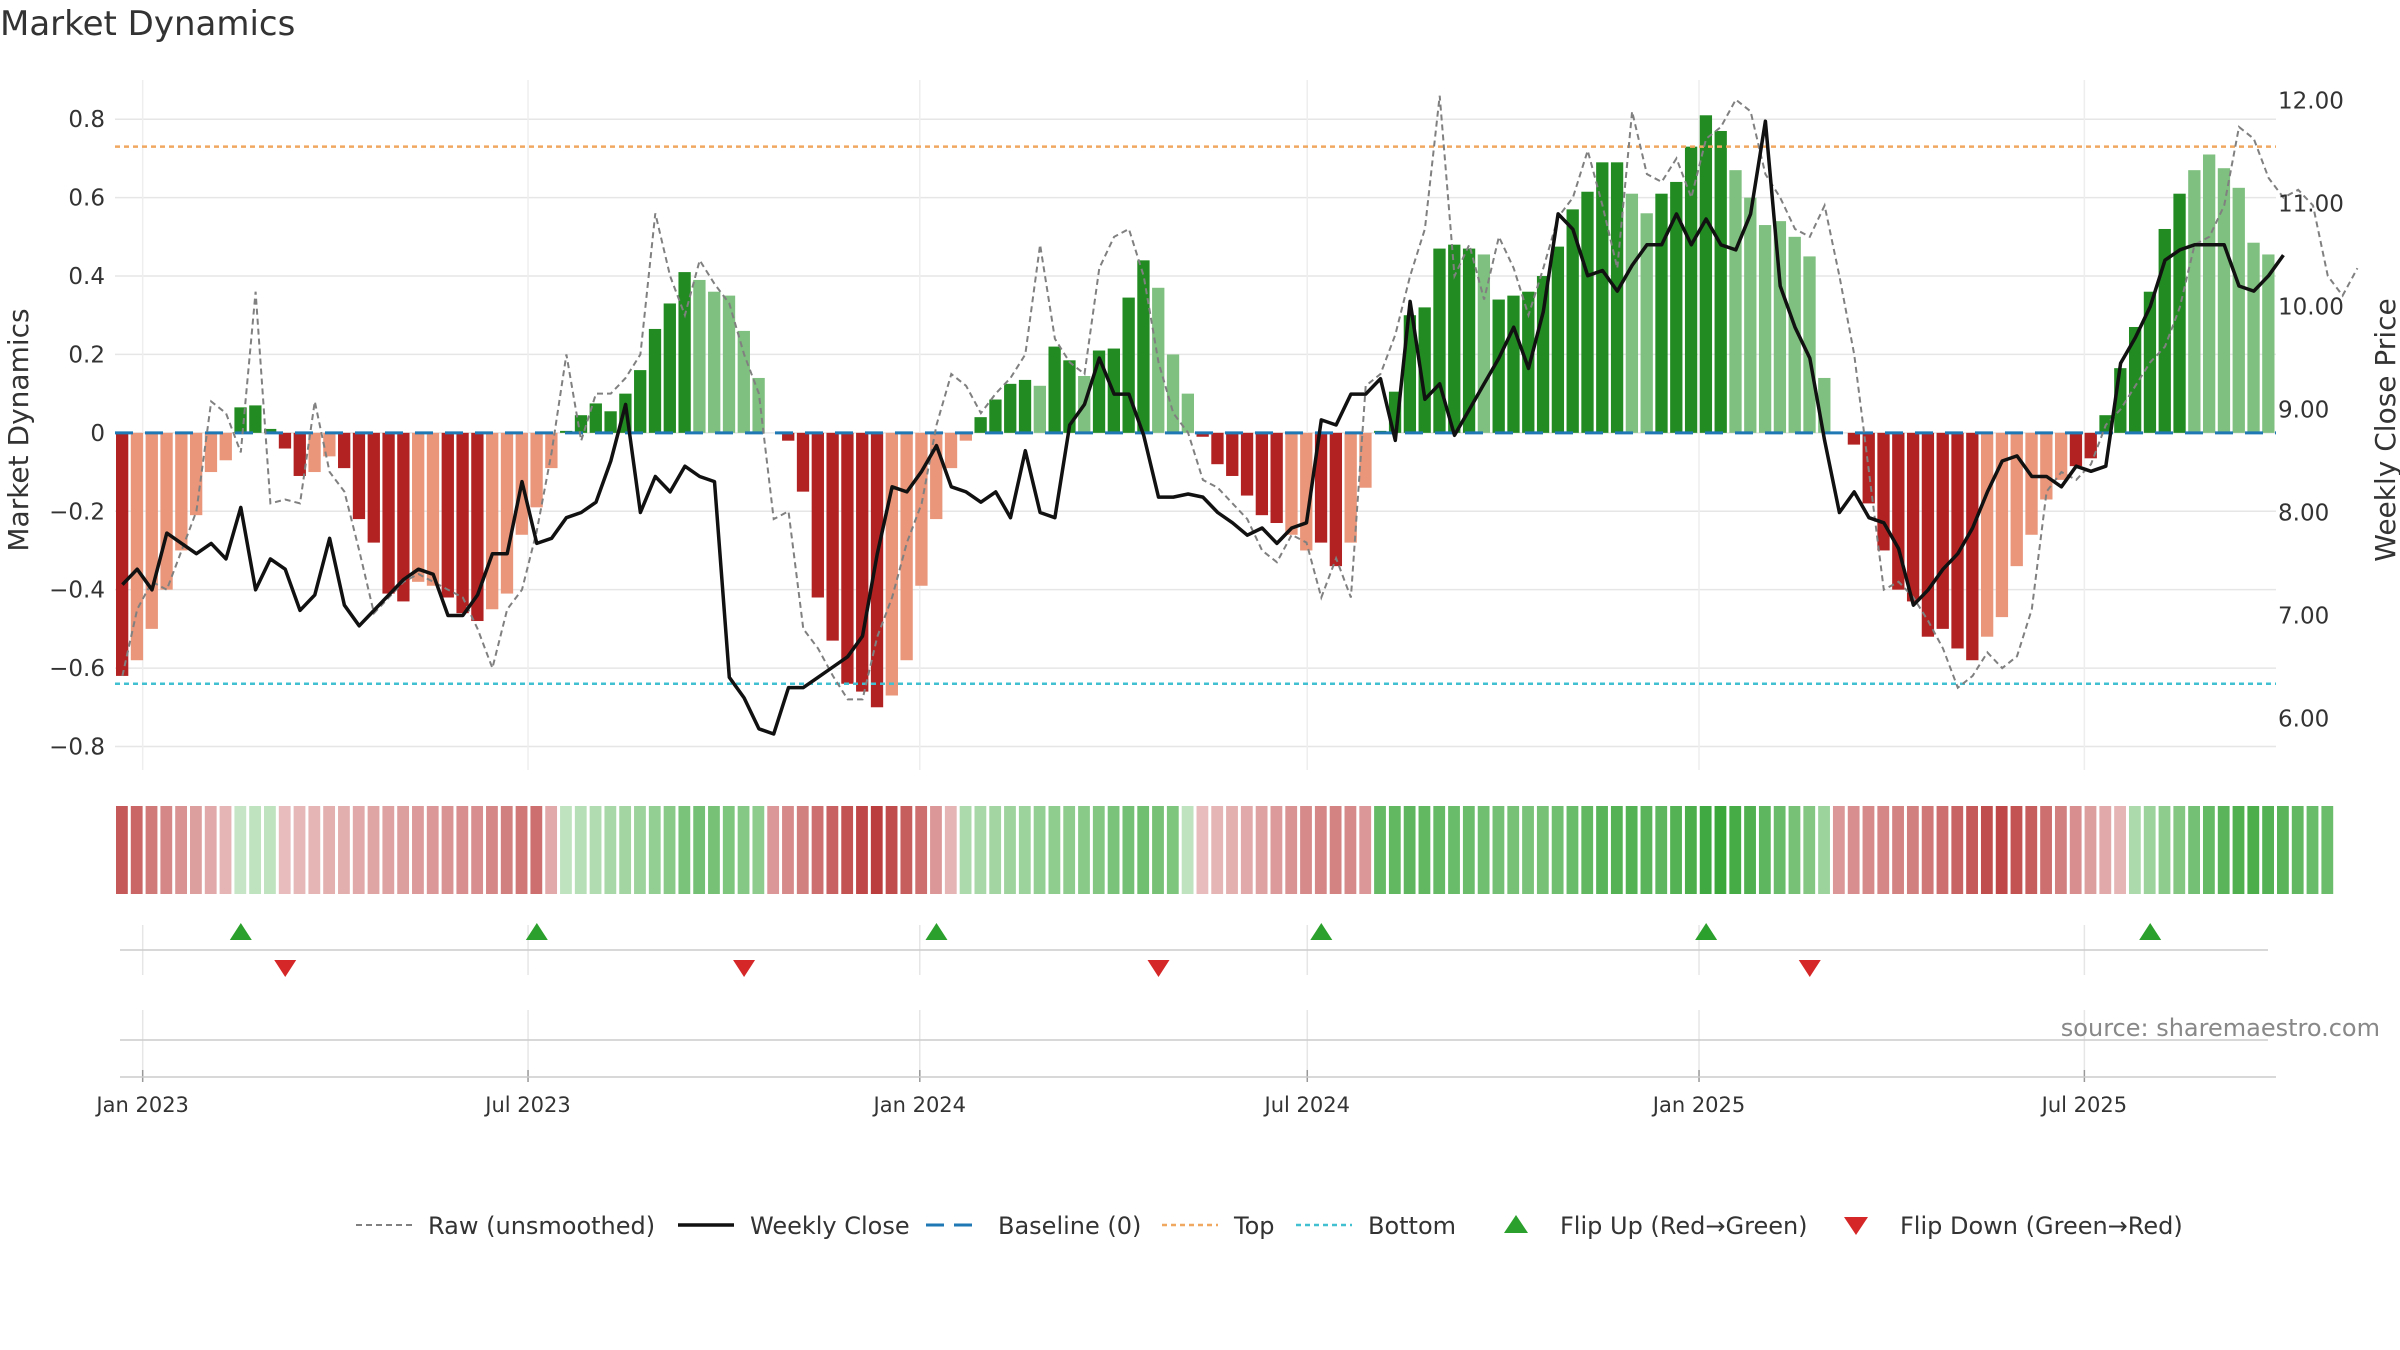  What do you see at coordinates (2311, 308) in the screenshot?
I see `y-tick-right: 10.00` at bounding box center [2311, 308].